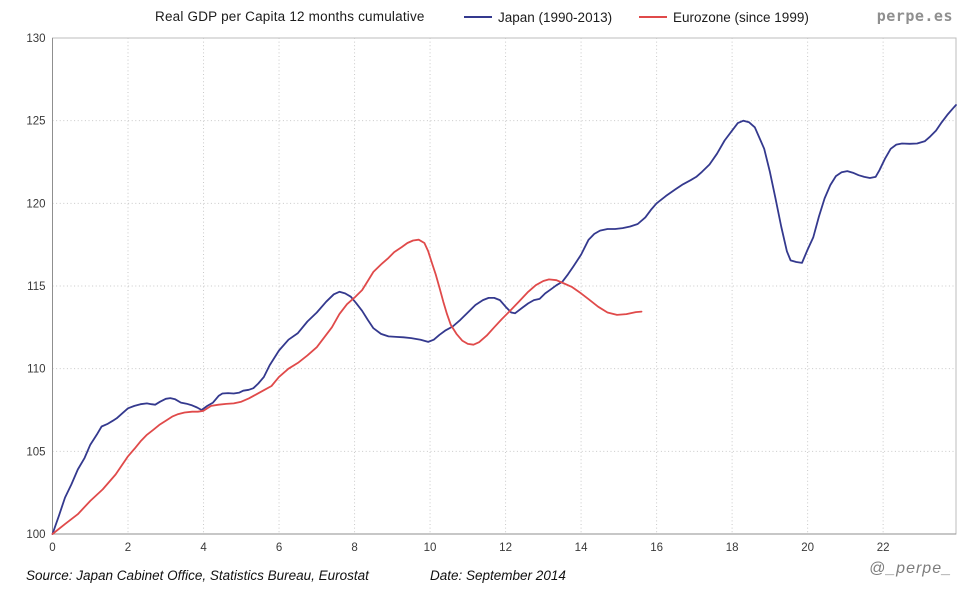 The width and height of the screenshot is (980, 600). Describe the element at coordinates (36, 370) in the screenshot. I see `y-tick-label: 110` at that location.